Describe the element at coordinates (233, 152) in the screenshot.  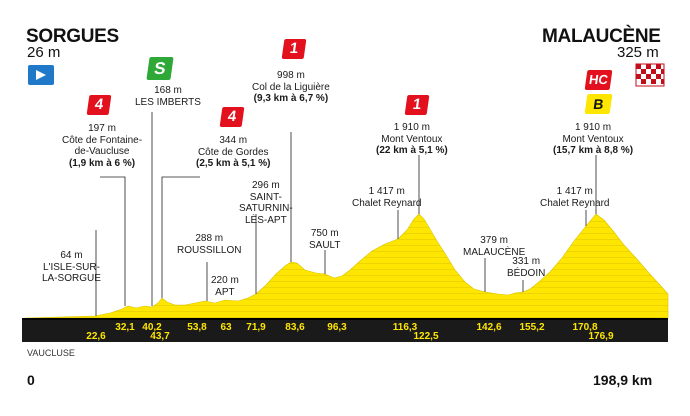
I see `label-cote-gordes: 344 m Côte de Gordes (2,5 km à 5,1 %)` at that location.